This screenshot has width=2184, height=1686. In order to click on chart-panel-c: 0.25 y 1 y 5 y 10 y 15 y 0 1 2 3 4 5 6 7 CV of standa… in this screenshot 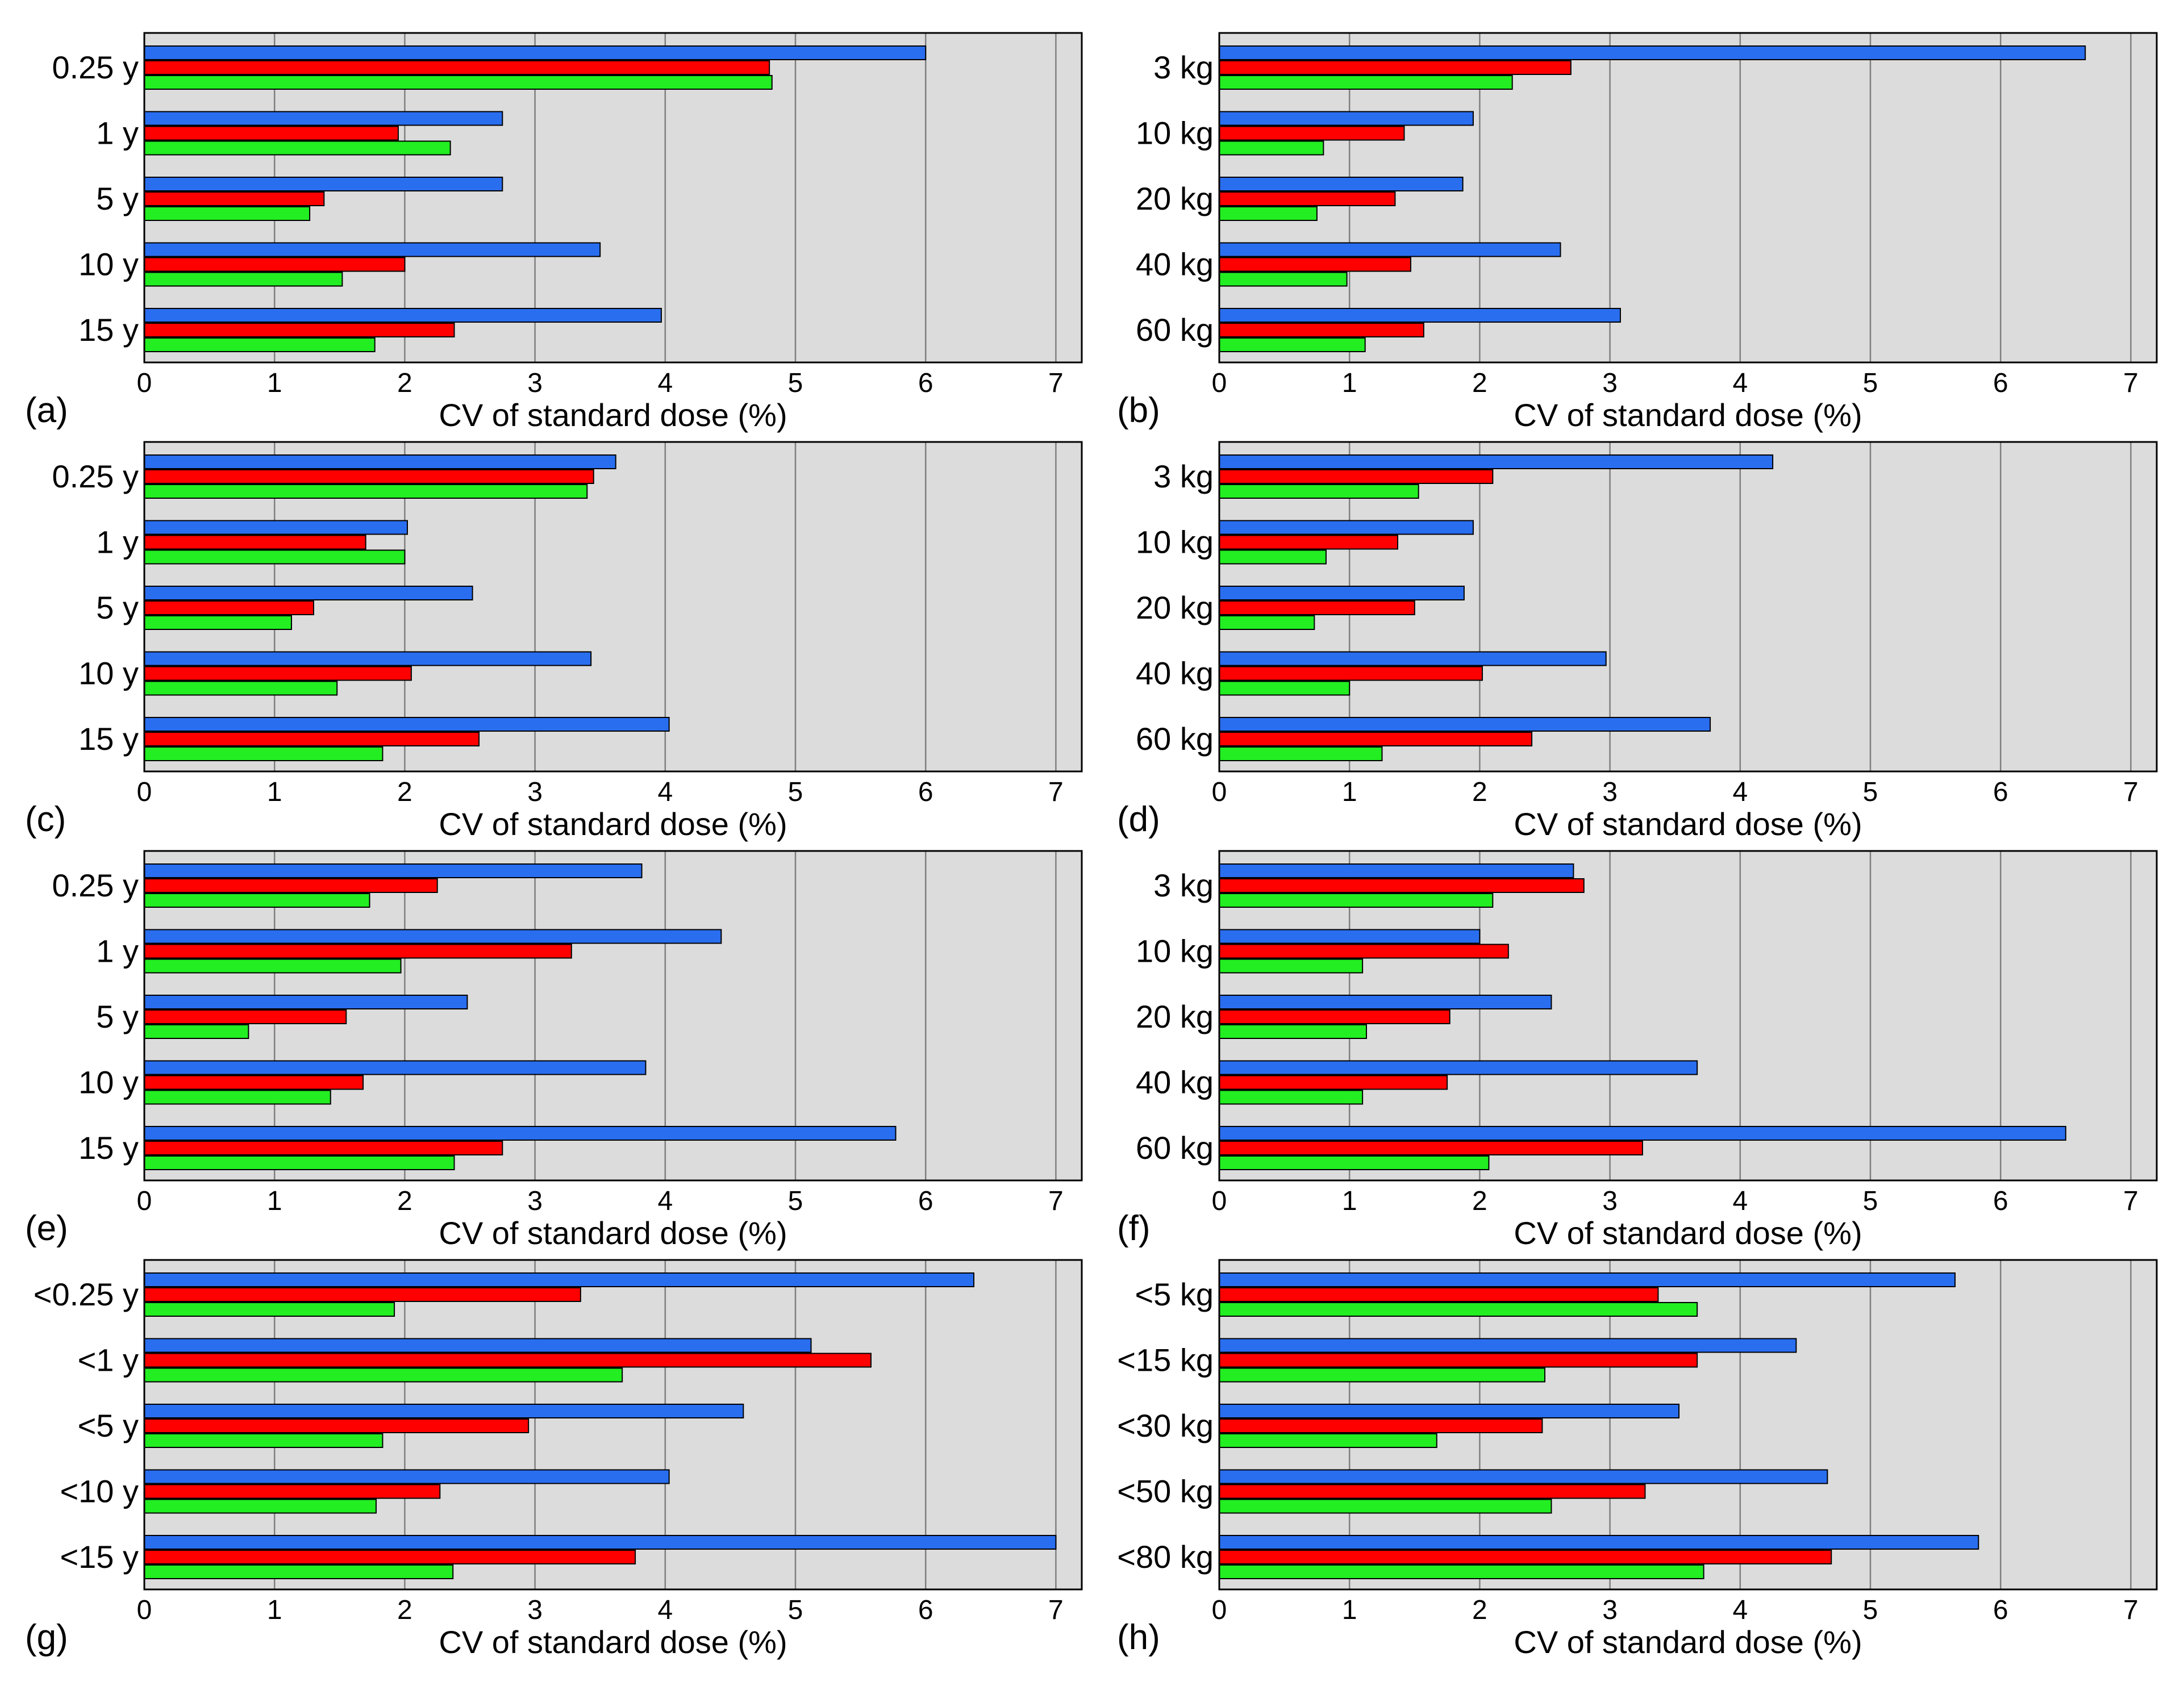, I will do `click(554, 641)`.